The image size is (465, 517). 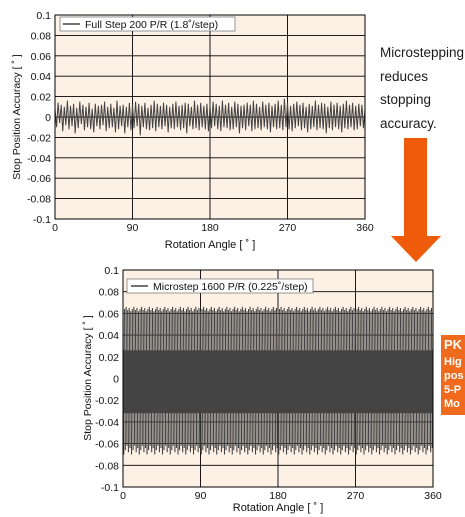 I want to click on series-microstep-band, so click(x=278, y=382).